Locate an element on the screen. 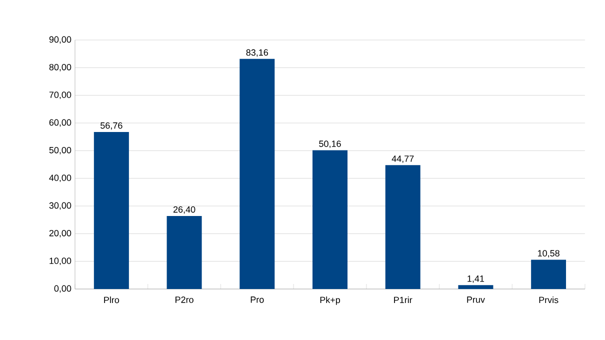 The image size is (605, 340). y-tick-label: 40,00 is located at coordinates (60, 178).